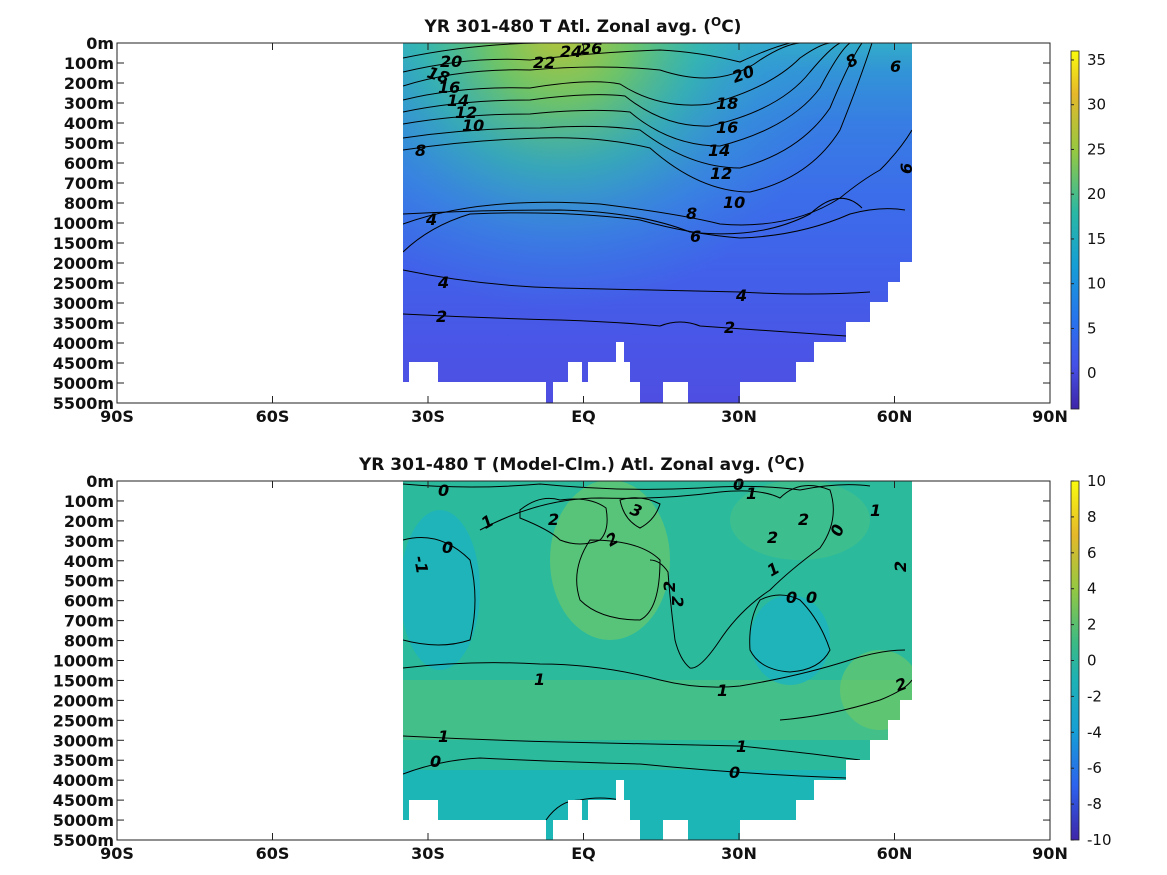 The width and height of the screenshot is (1167, 875). Describe the element at coordinates (544, 62) in the screenshot. I see `contour-label: 22` at that location.